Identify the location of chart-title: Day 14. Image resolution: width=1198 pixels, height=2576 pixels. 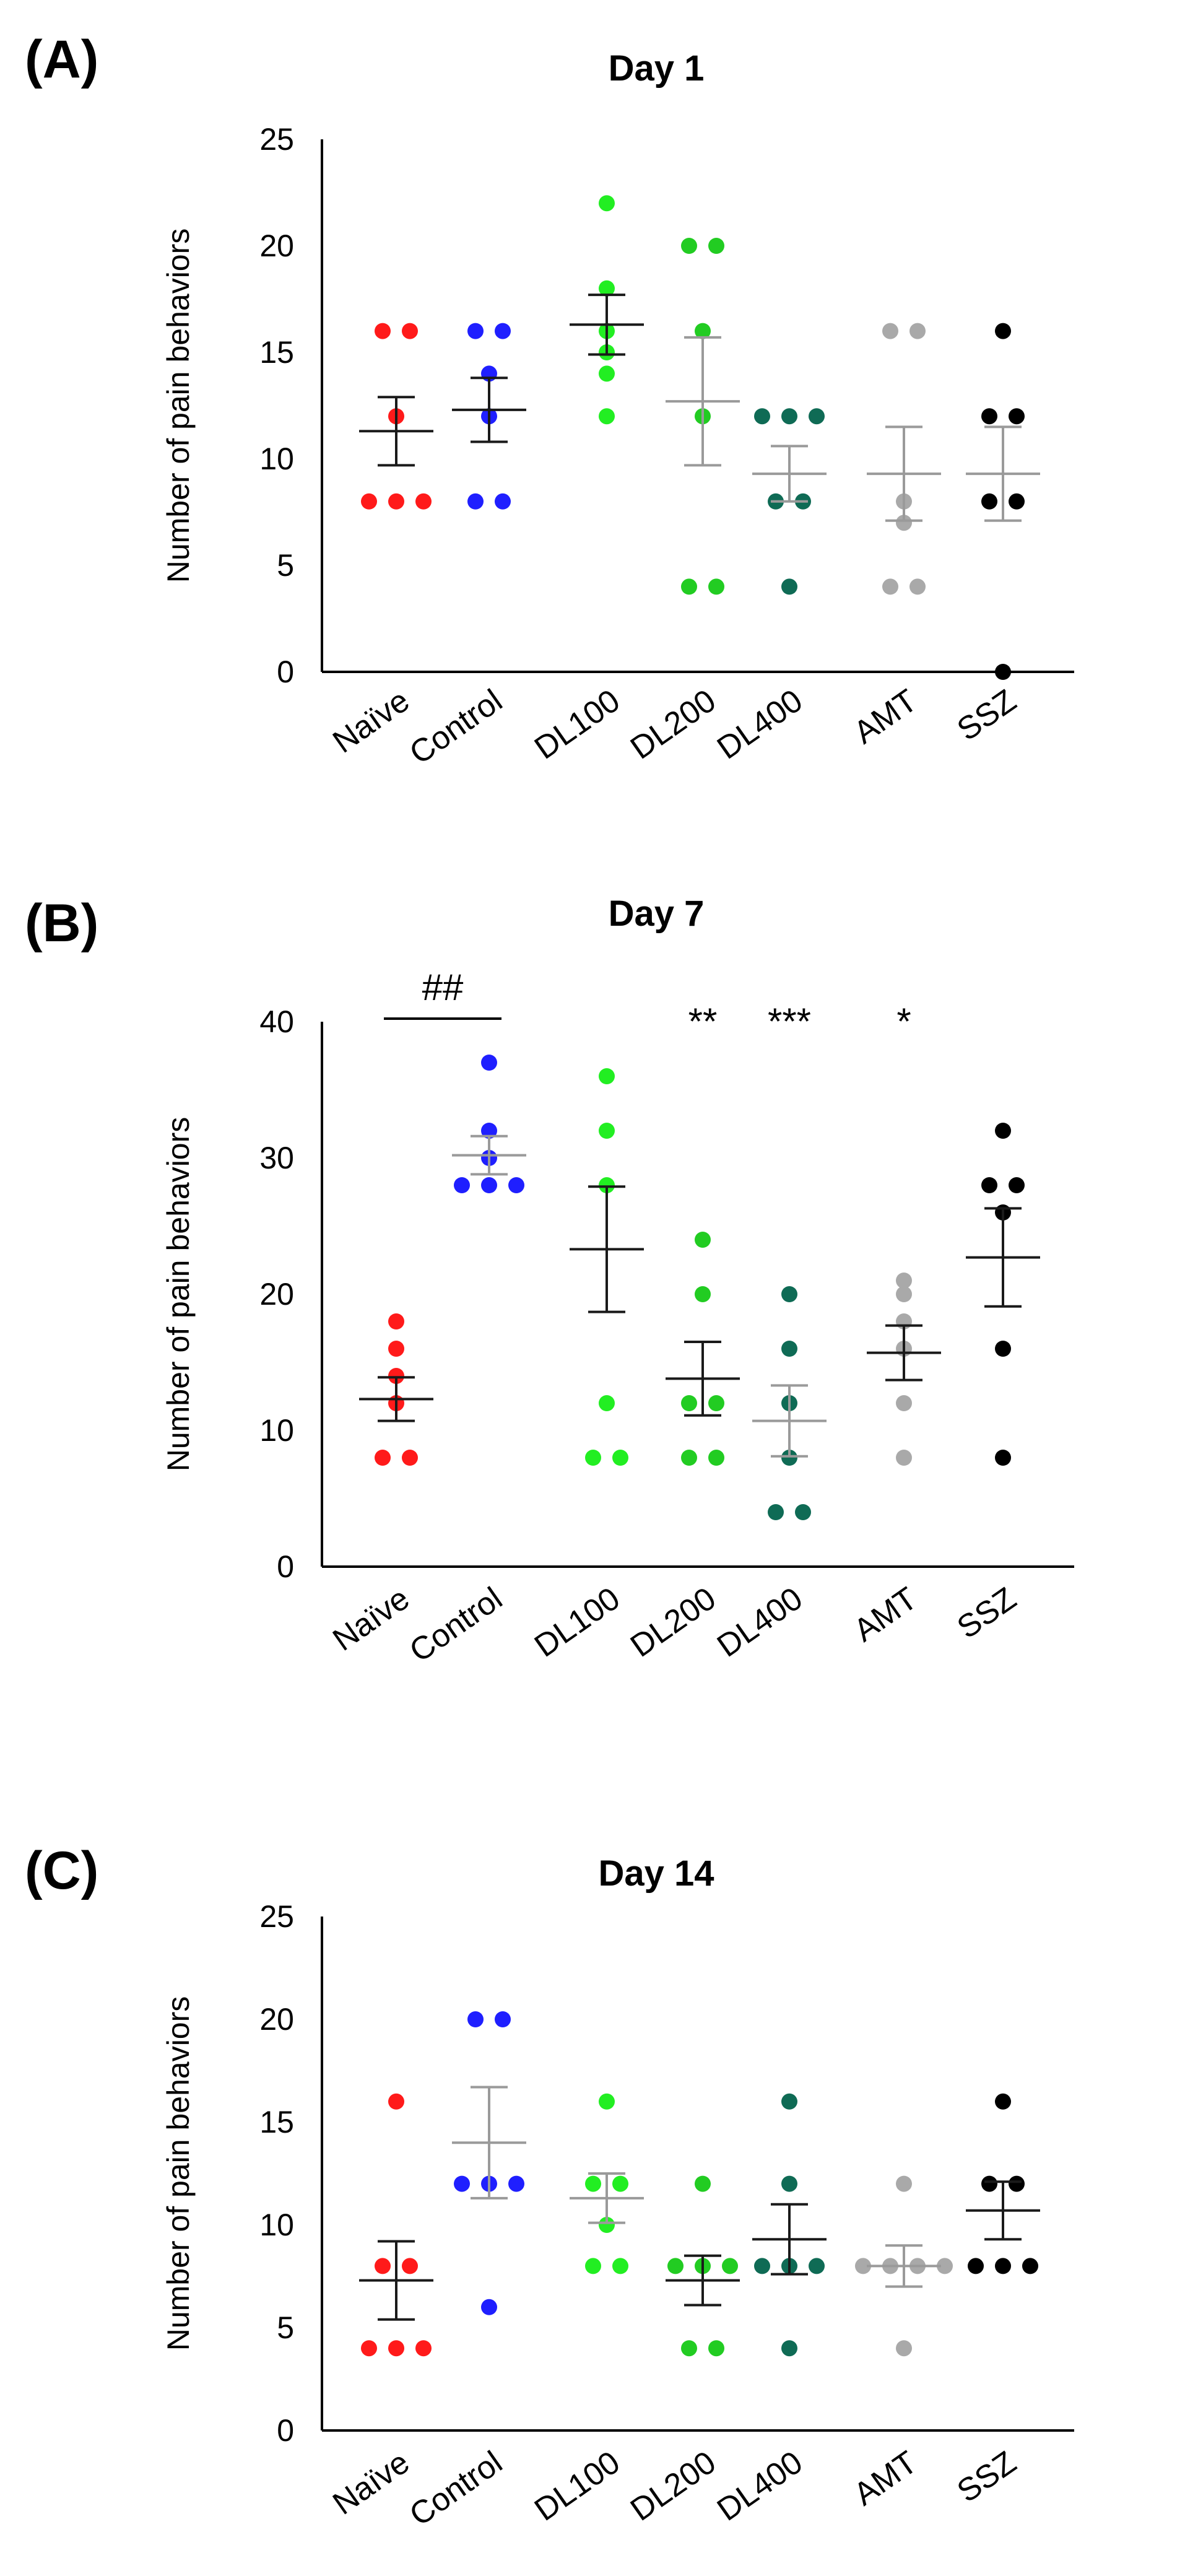
(656, 1873).